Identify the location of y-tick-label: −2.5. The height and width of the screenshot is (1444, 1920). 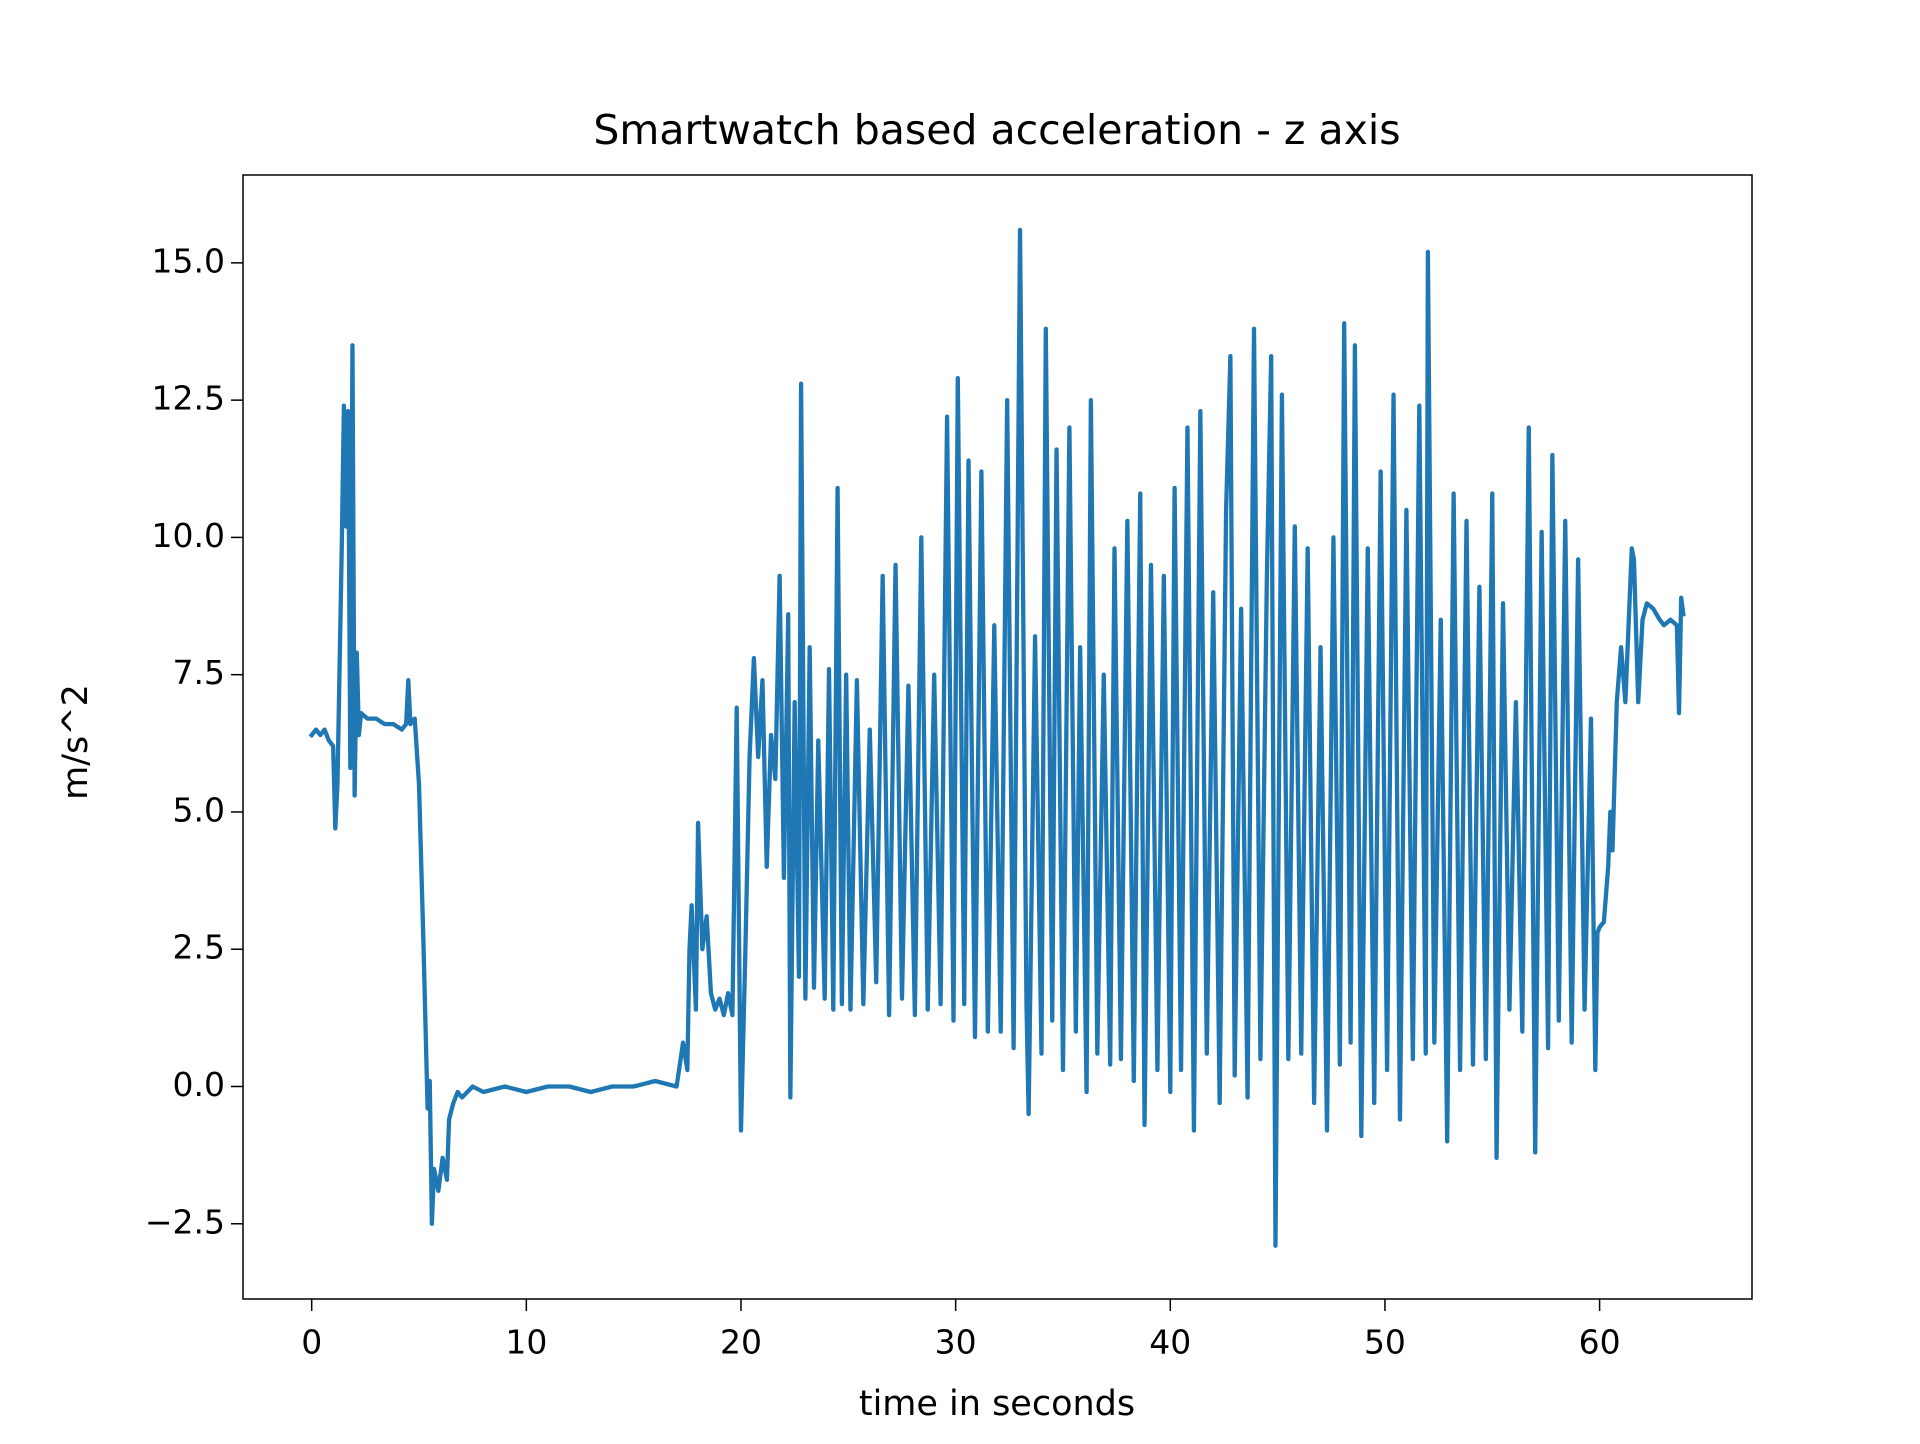
(185, 1221).